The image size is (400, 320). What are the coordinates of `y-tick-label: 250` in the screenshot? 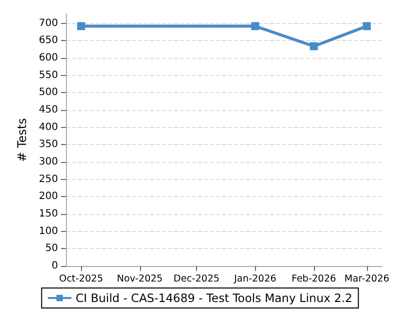 It's located at (48, 179).